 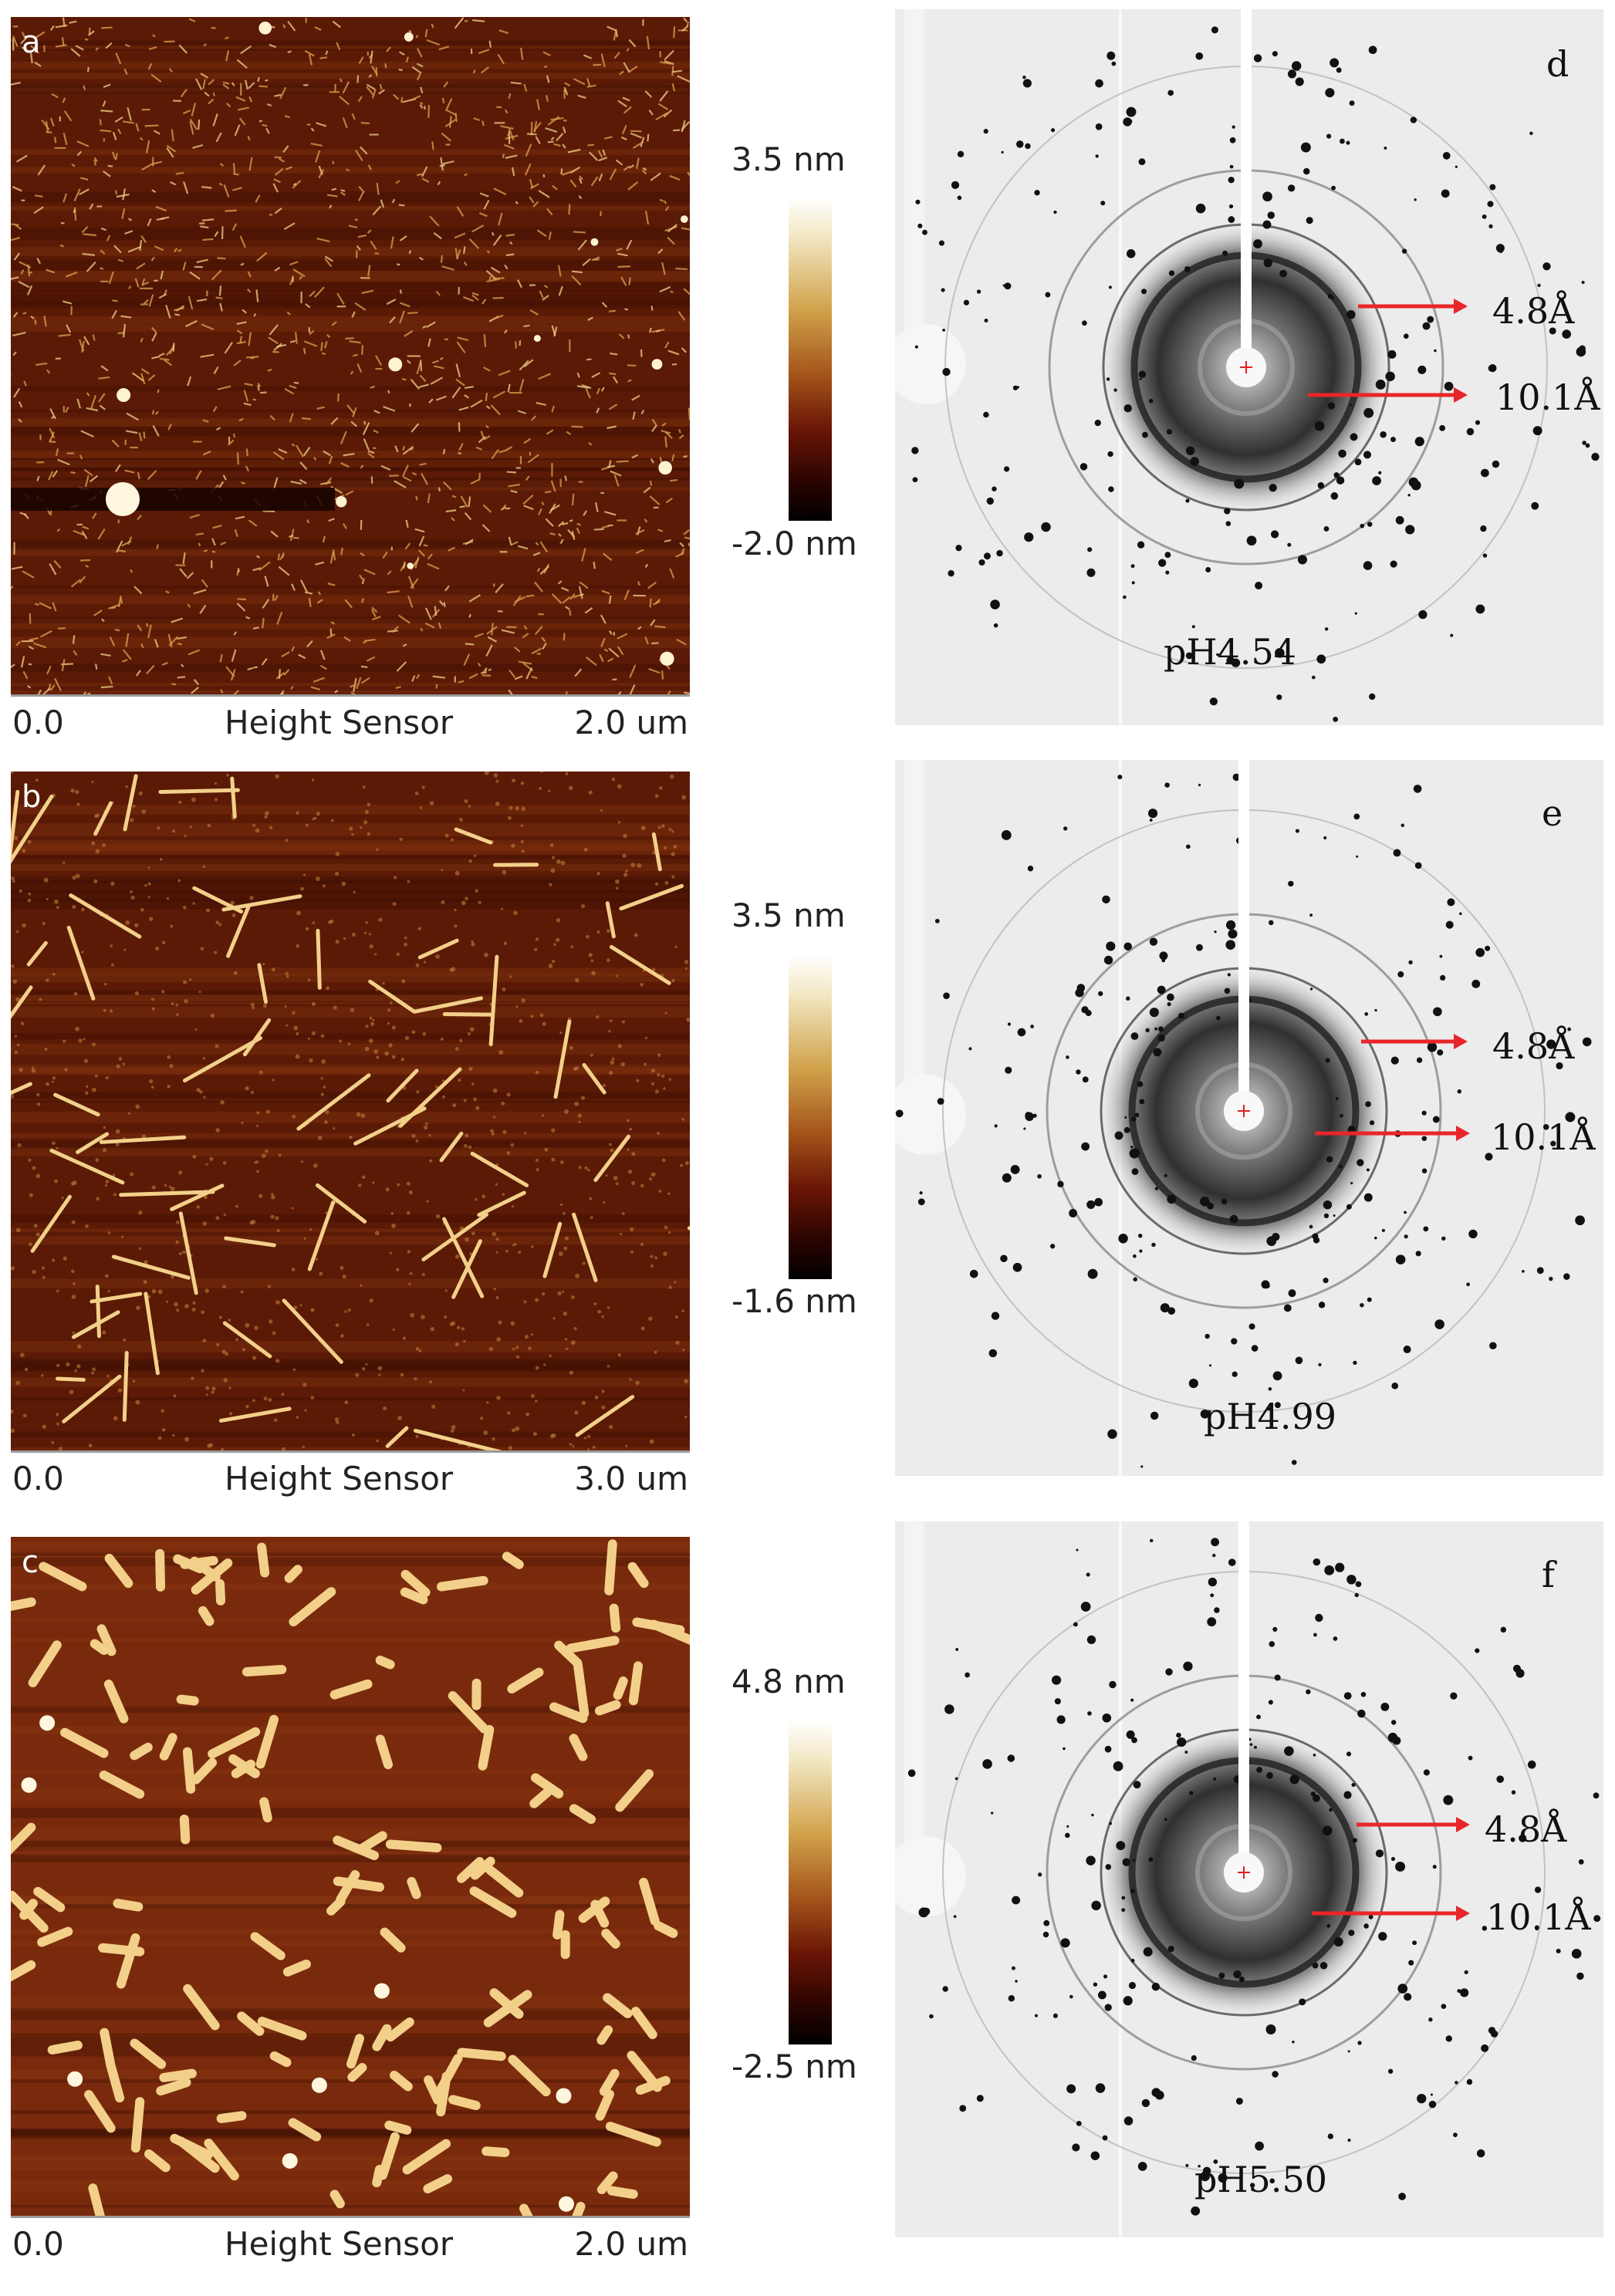 What do you see at coordinates (810, 1882) in the screenshot?
I see `colorbar-c` at bounding box center [810, 1882].